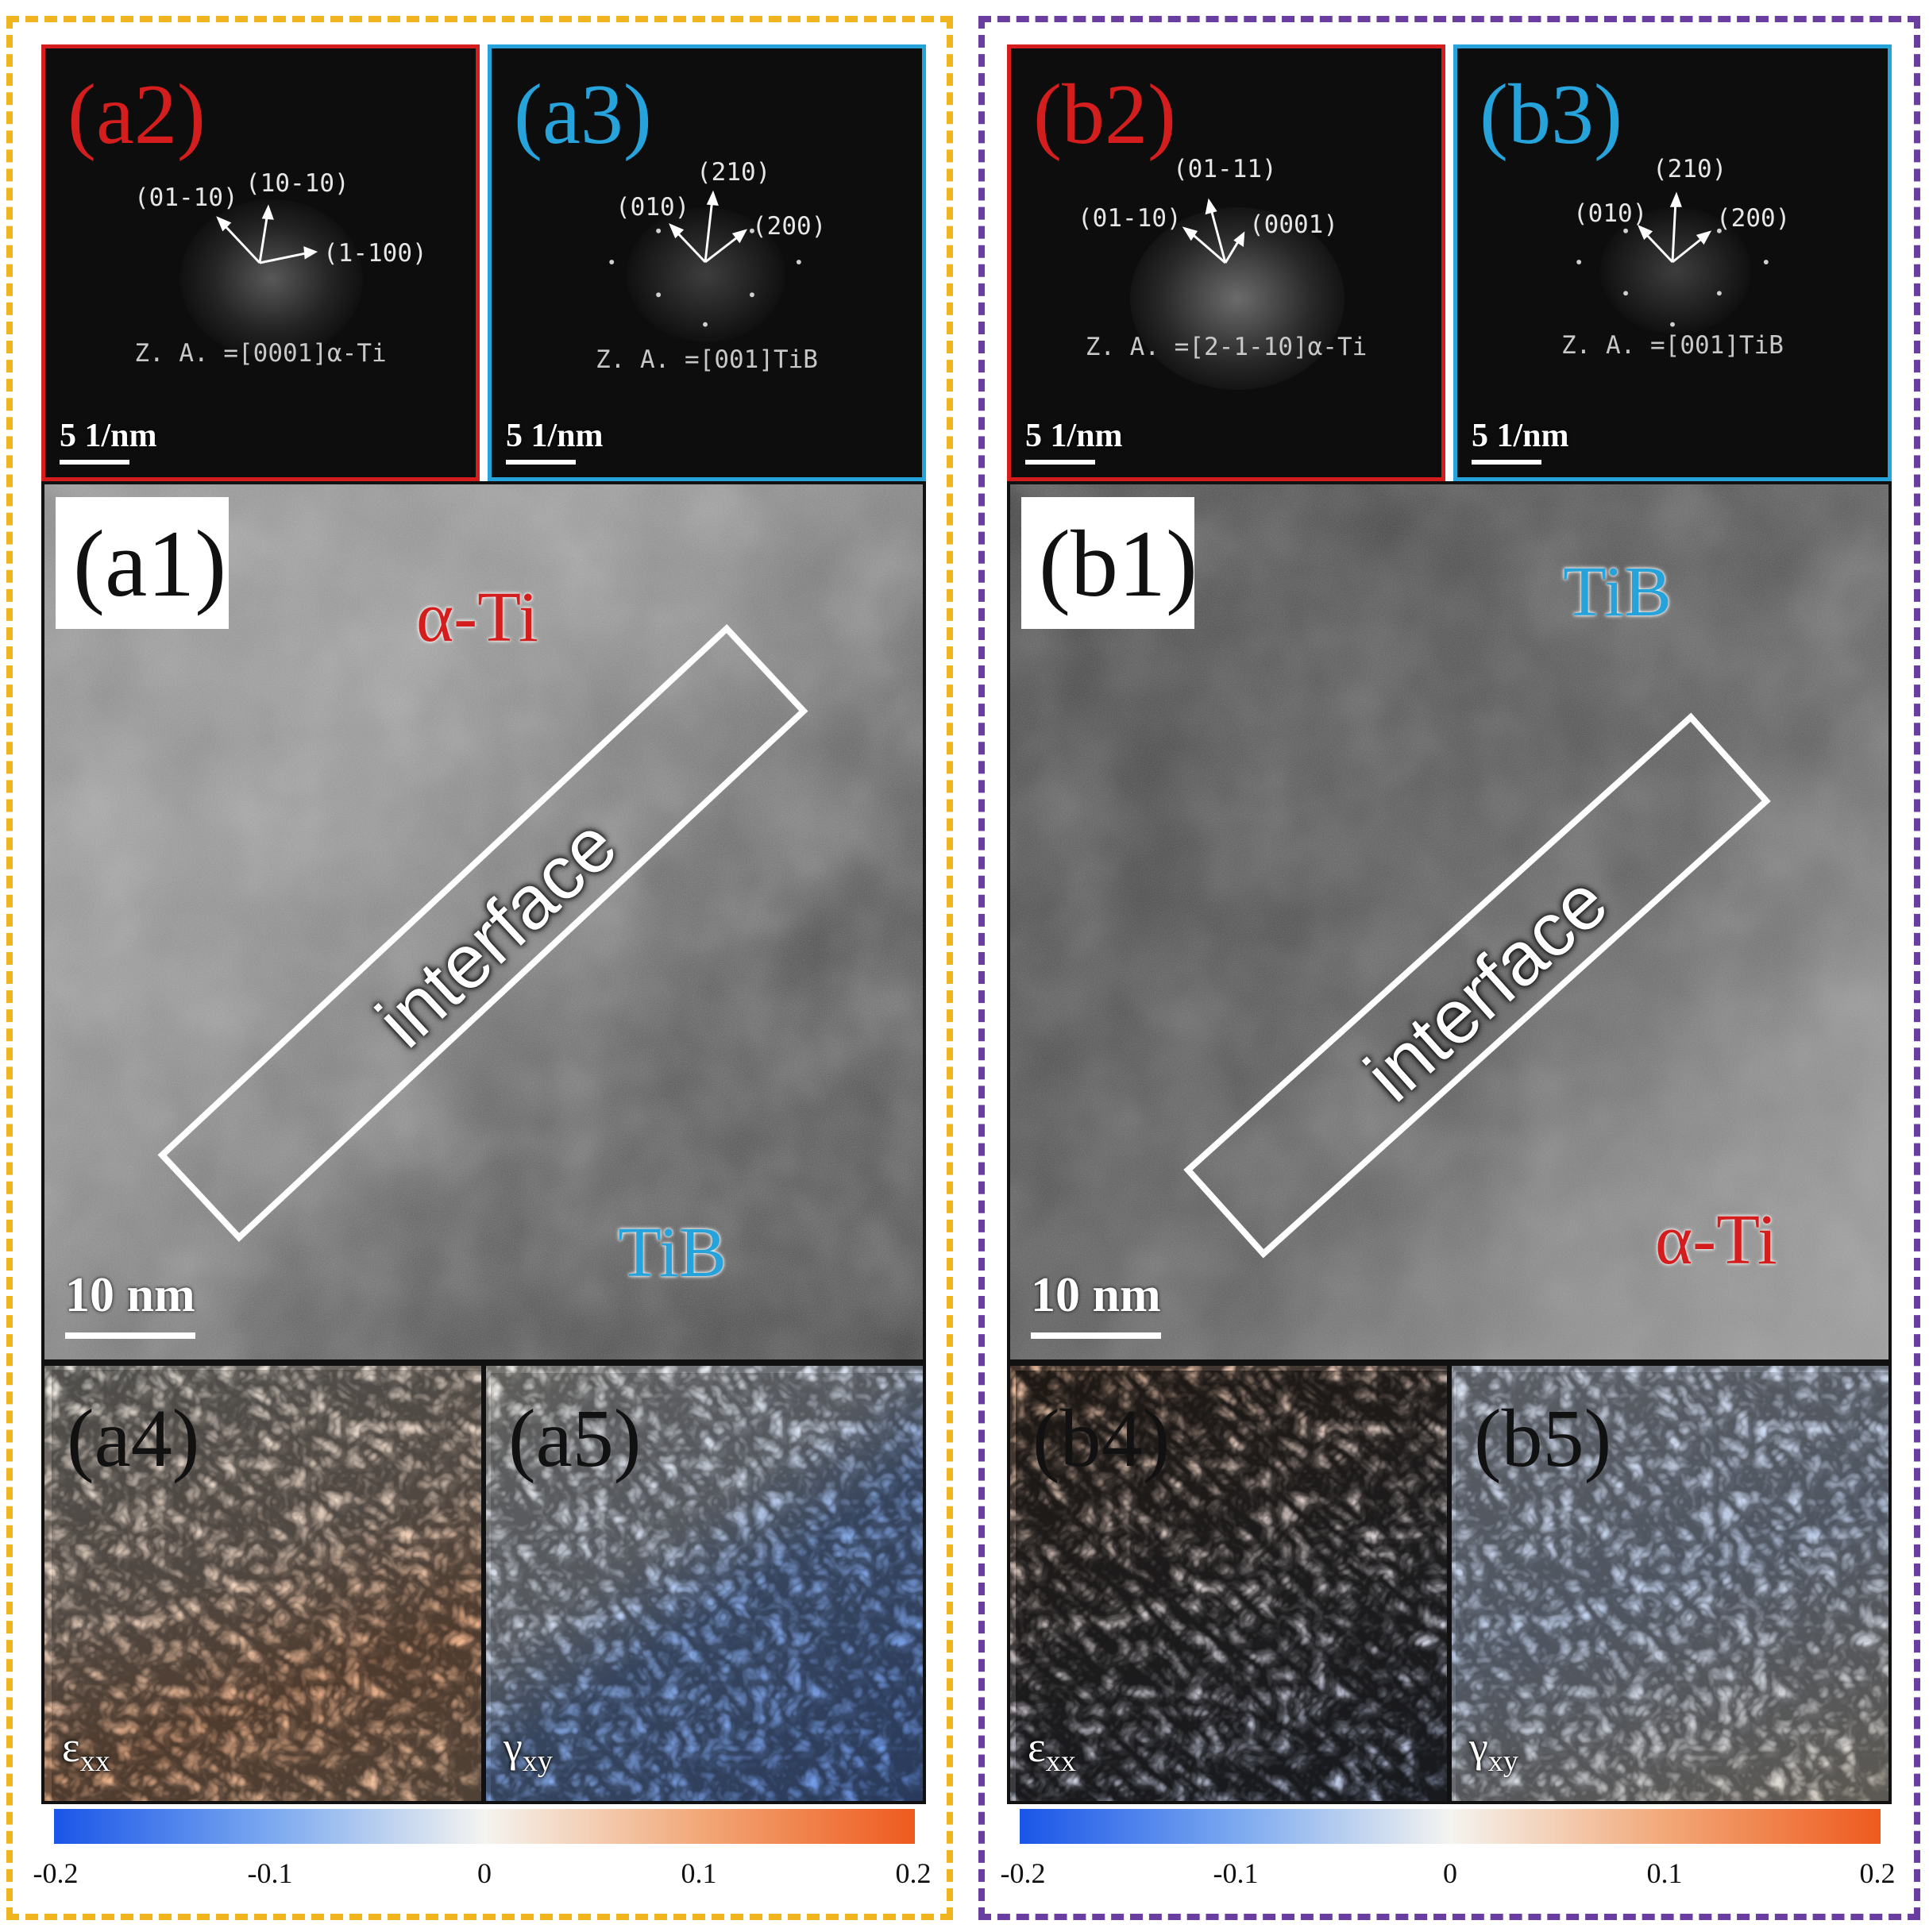 Image resolution: width=1929 pixels, height=1932 pixels. What do you see at coordinates (1118, 563) in the screenshot?
I see `panel-label-b1: (b1)` at bounding box center [1118, 563].